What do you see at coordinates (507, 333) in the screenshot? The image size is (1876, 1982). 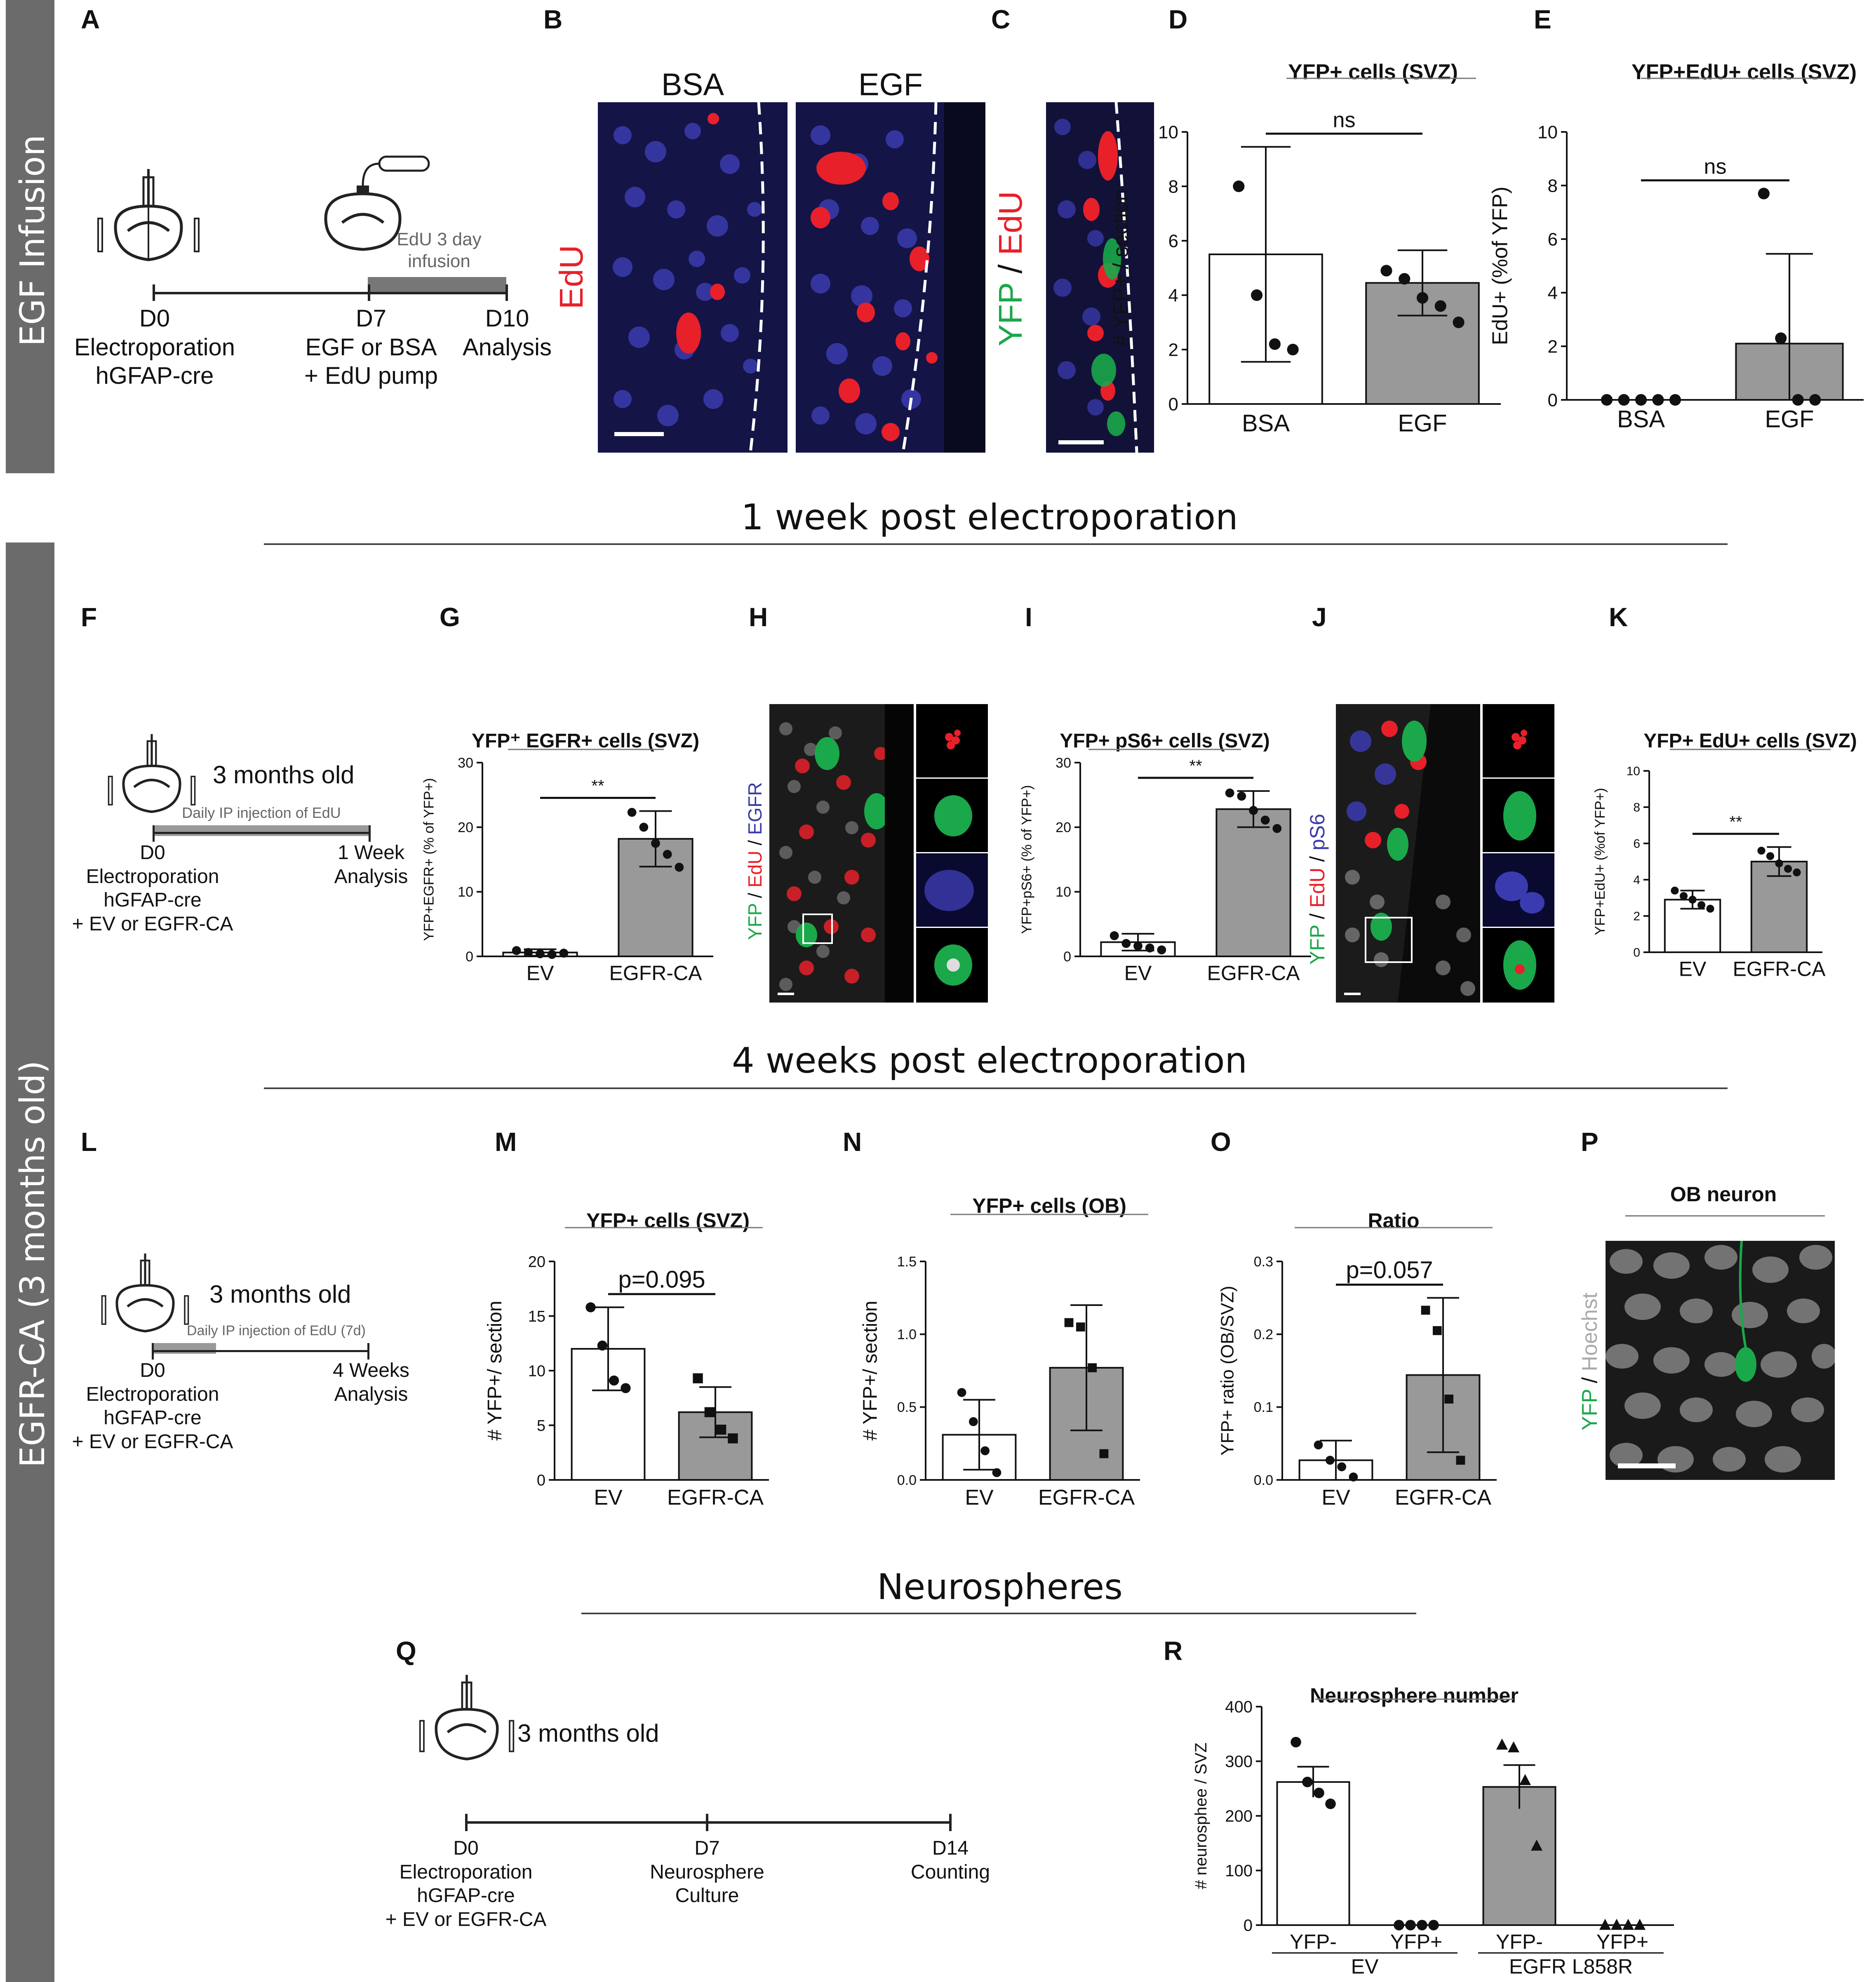 I see `timeline-a-d10: D10 Analysis` at bounding box center [507, 333].